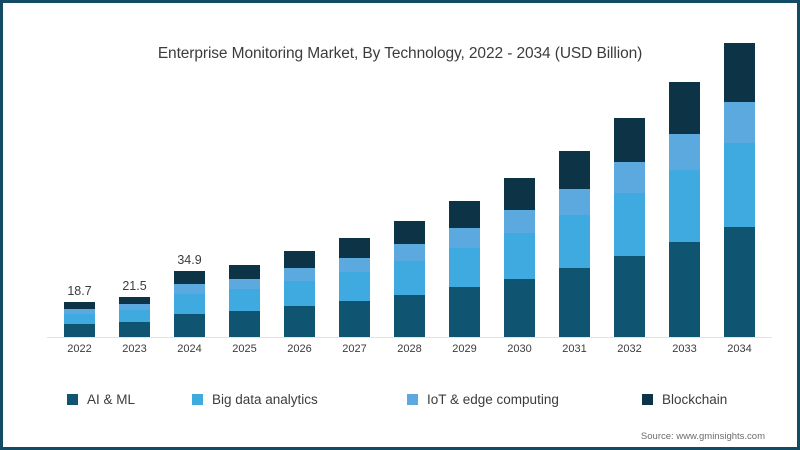 The width and height of the screenshot is (800, 450). What do you see at coordinates (111, 399) in the screenshot?
I see `legend-label: AI & ML` at bounding box center [111, 399].